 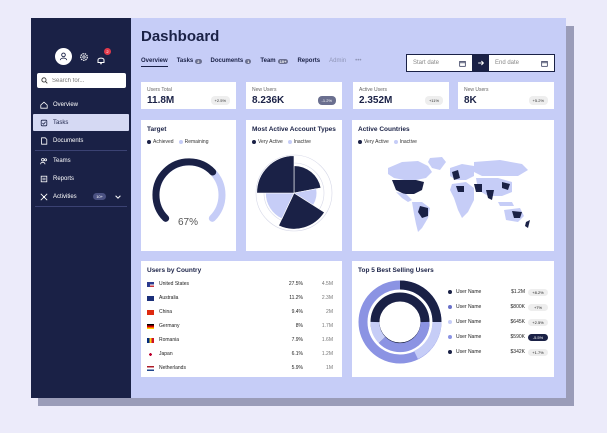 What do you see at coordinates (174, 270) in the screenshot?
I see `card-title: Users by Country` at bounding box center [174, 270].